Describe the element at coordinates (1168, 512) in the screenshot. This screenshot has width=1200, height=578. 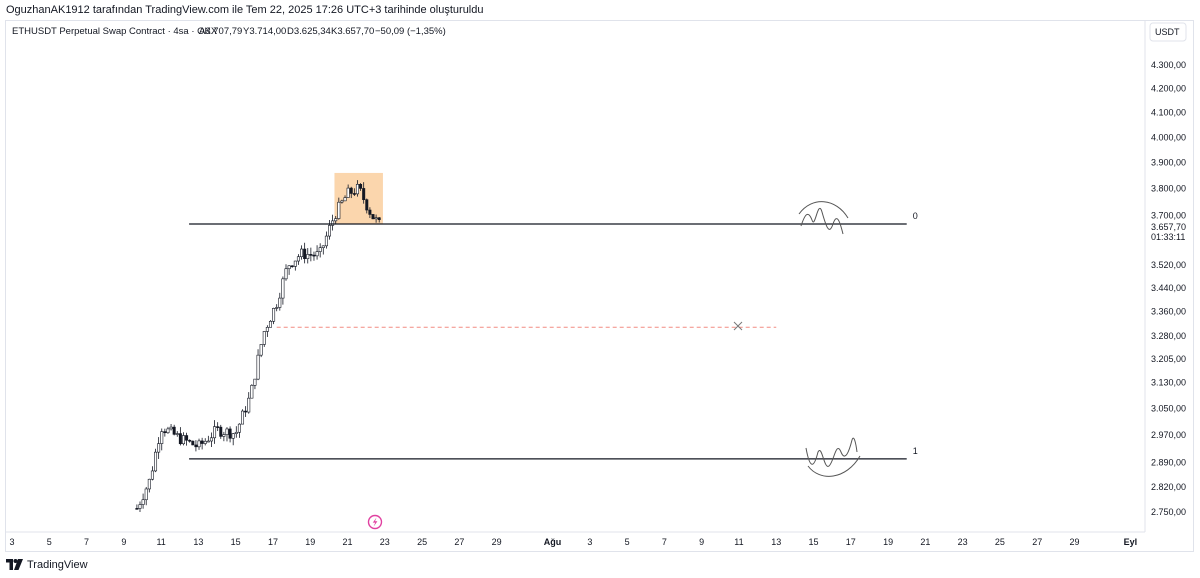
I see `price-tick-label: 2.750,00` at that location.